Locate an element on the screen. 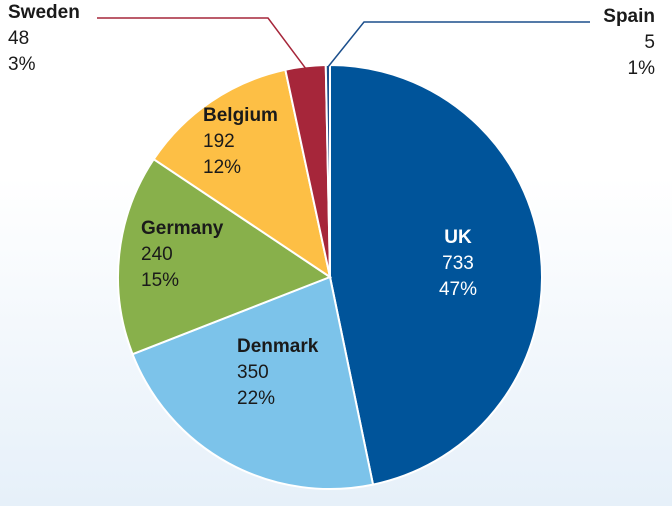 This screenshot has width=672, height=506. leader-line-sweden is located at coordinates (202, 43).